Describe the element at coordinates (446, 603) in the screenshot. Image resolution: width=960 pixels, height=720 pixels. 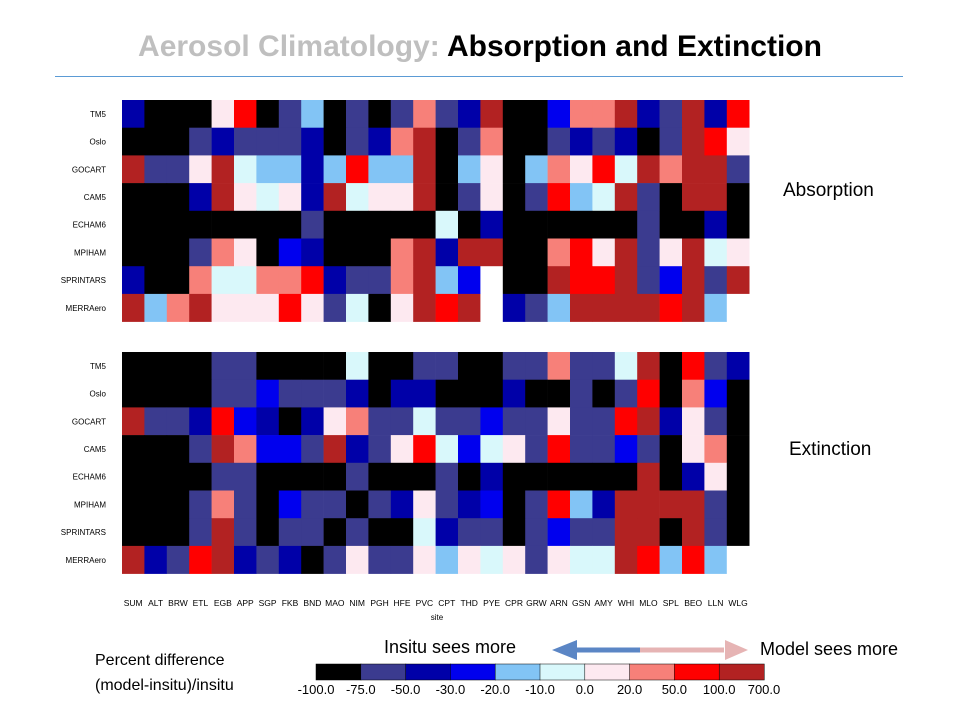
I see `site-tick-label: CPT` at that location.